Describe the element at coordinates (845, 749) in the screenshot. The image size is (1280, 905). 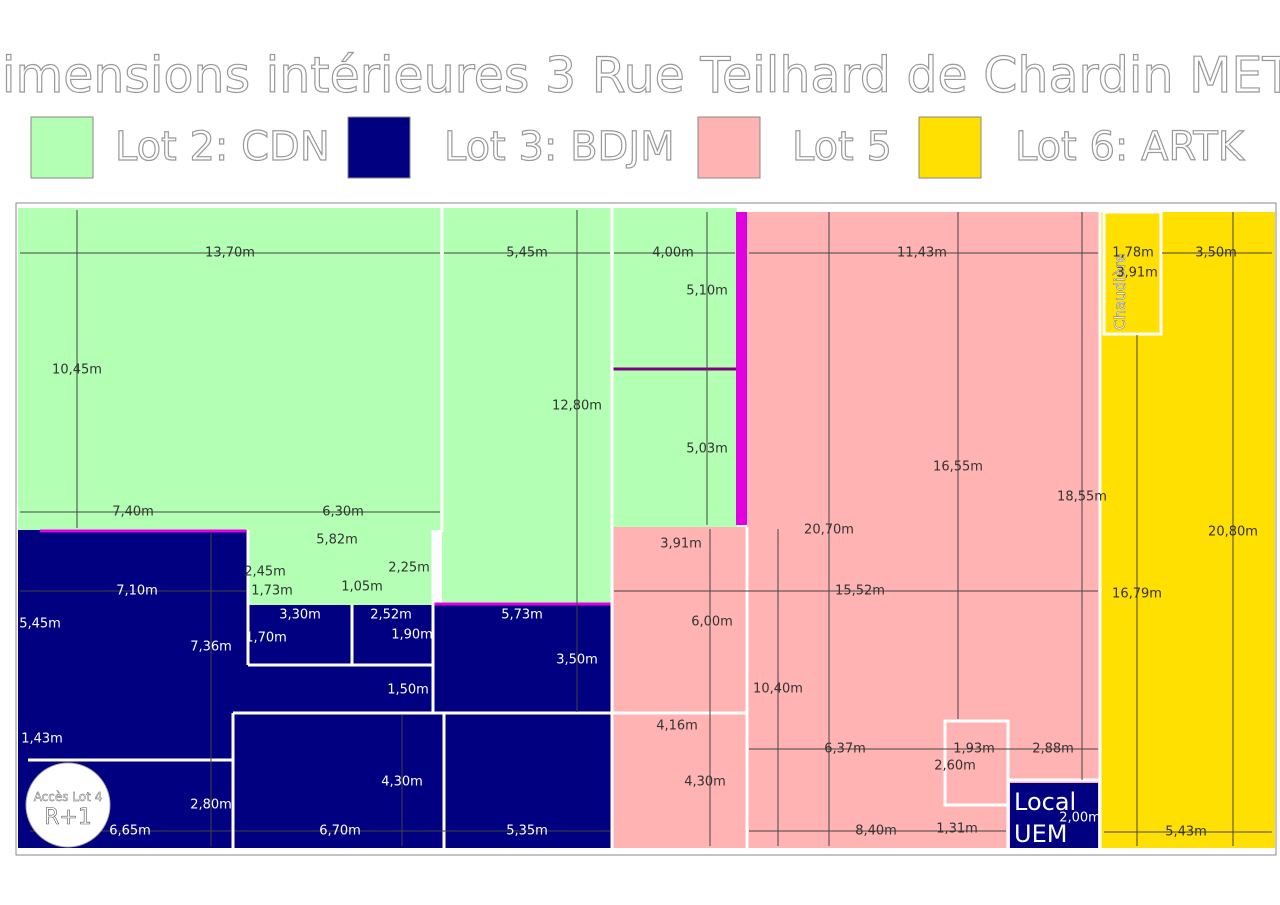
I see `dimension-label: 6,37m` at that location.